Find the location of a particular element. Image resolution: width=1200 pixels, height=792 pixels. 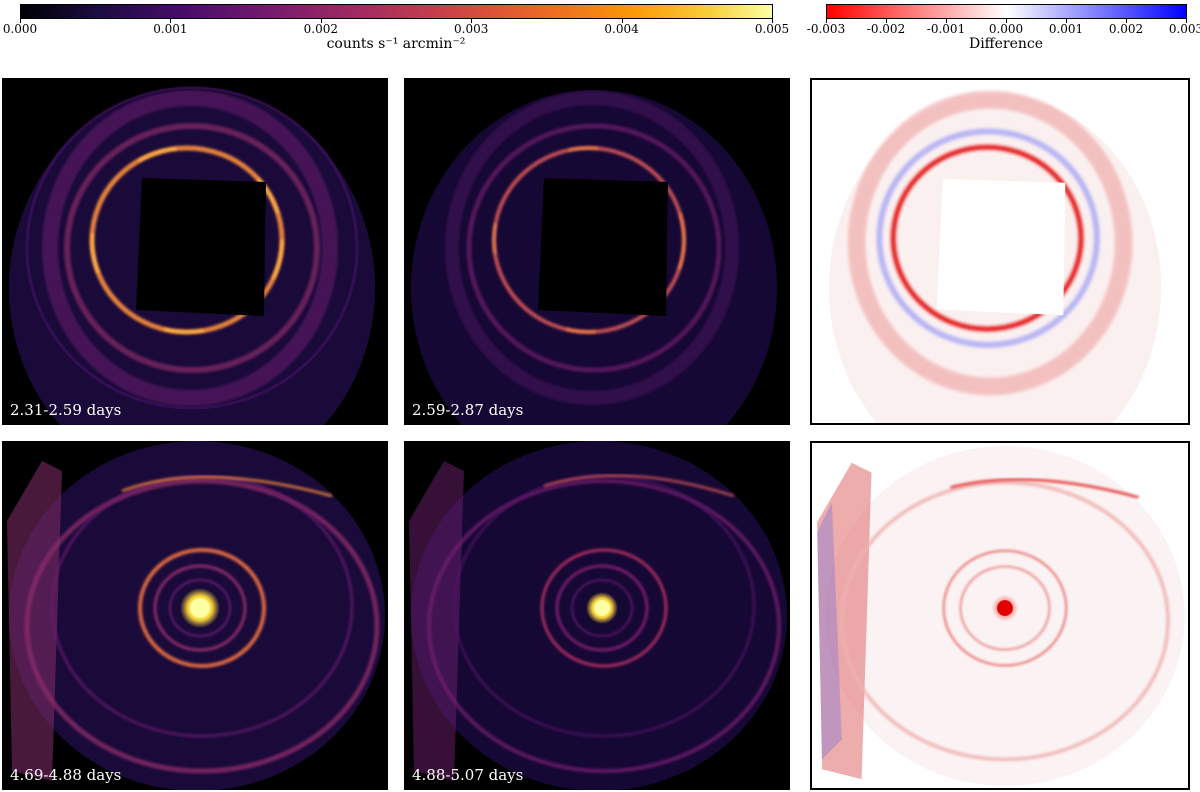

colorbar-counts-tick-label: 0.002 is located at coordinates (320, 29).